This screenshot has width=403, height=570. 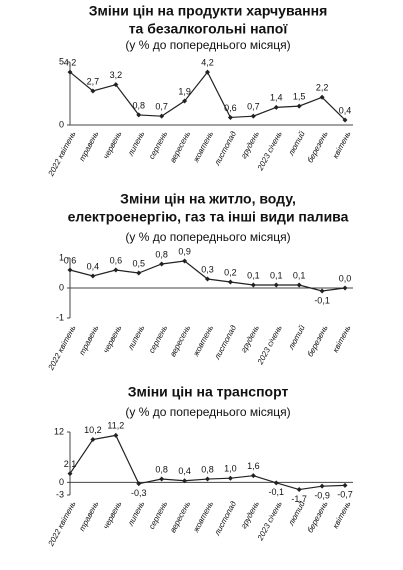 I want to click on data-label: 0,9, so click(x=184, y=251).